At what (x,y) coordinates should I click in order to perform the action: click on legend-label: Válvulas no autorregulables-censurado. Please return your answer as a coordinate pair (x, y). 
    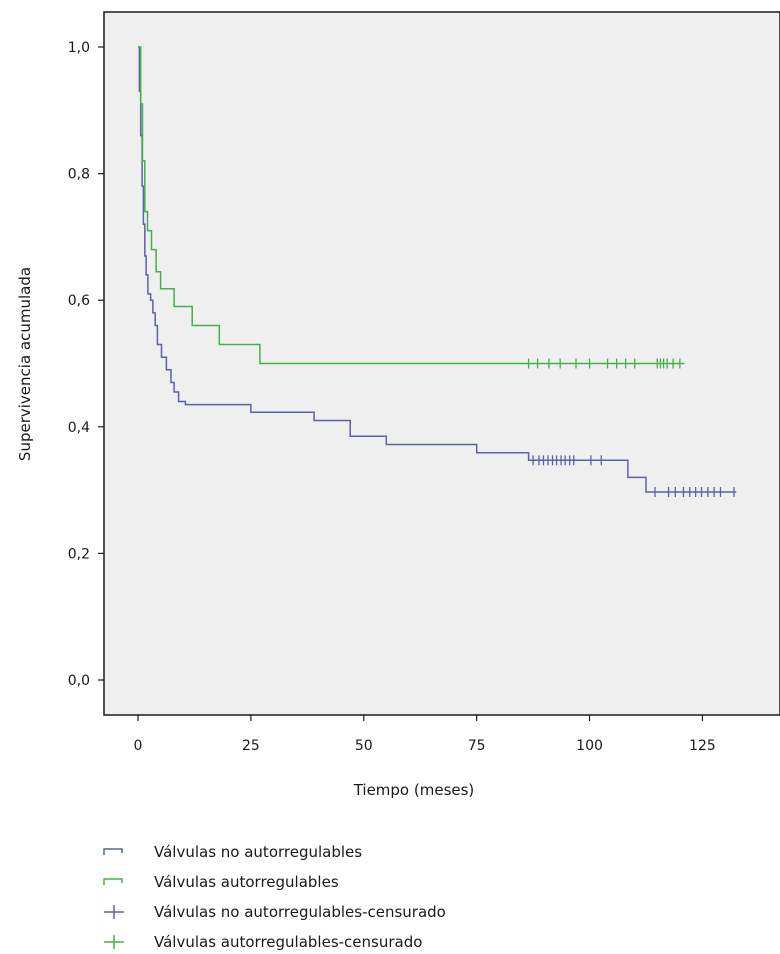
    Looking at the image, I should click on (300, 912).